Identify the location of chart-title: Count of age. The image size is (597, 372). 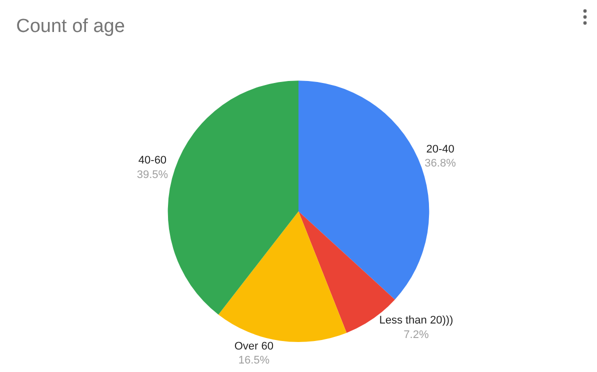
(70, 26).